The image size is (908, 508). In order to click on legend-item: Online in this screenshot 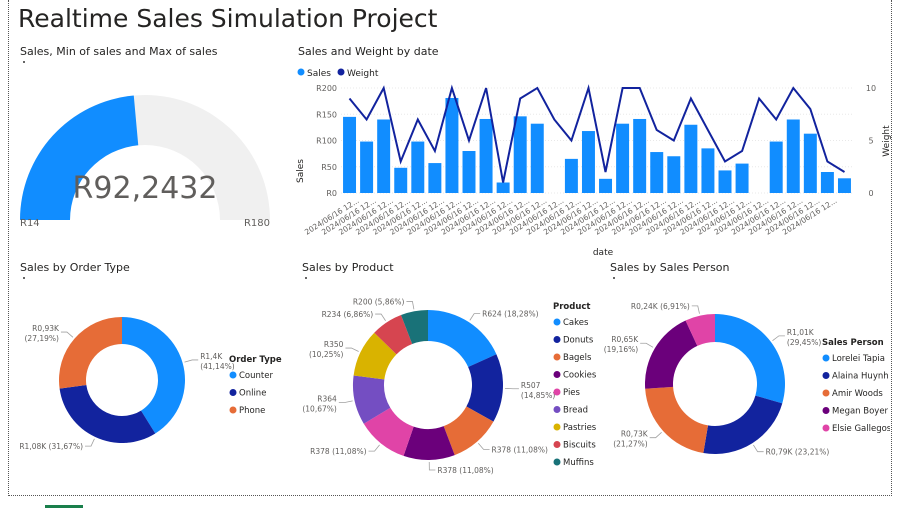, I will do `click(252, 394)`.